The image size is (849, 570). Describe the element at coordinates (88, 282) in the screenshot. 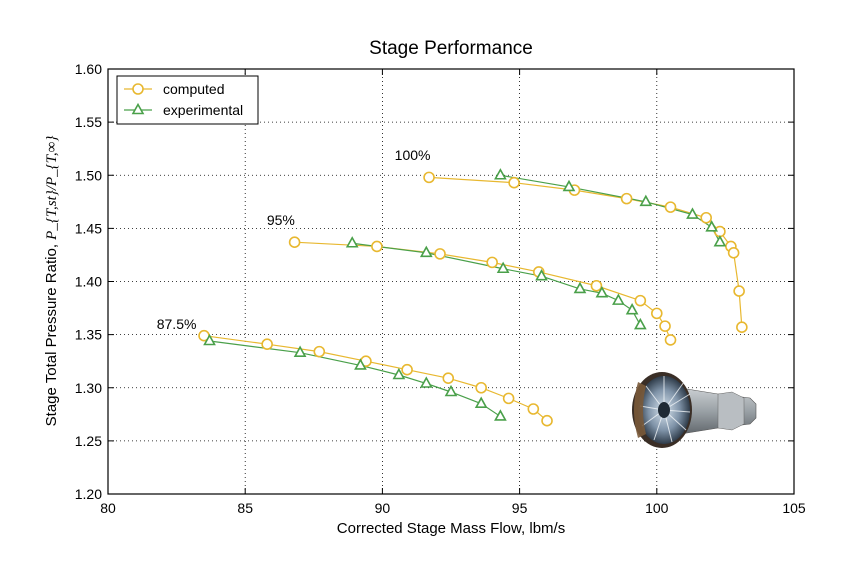

I see `y-tick-label: 1.40` at that location.